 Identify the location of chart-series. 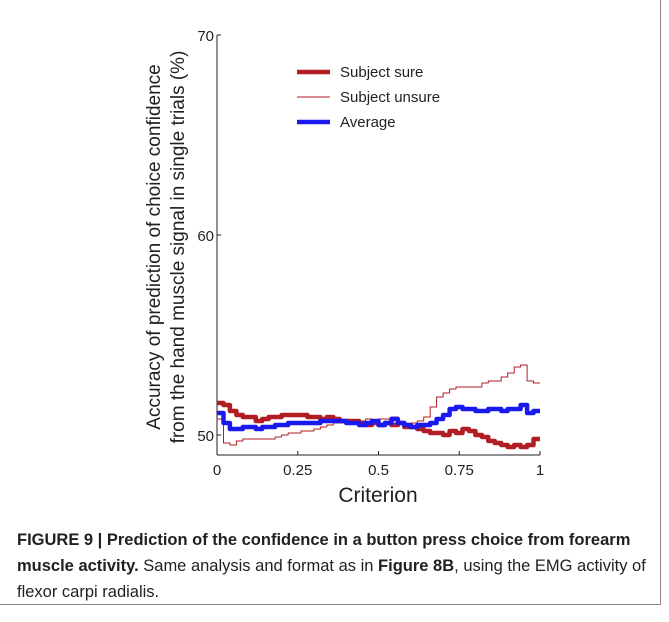
(378, 407).